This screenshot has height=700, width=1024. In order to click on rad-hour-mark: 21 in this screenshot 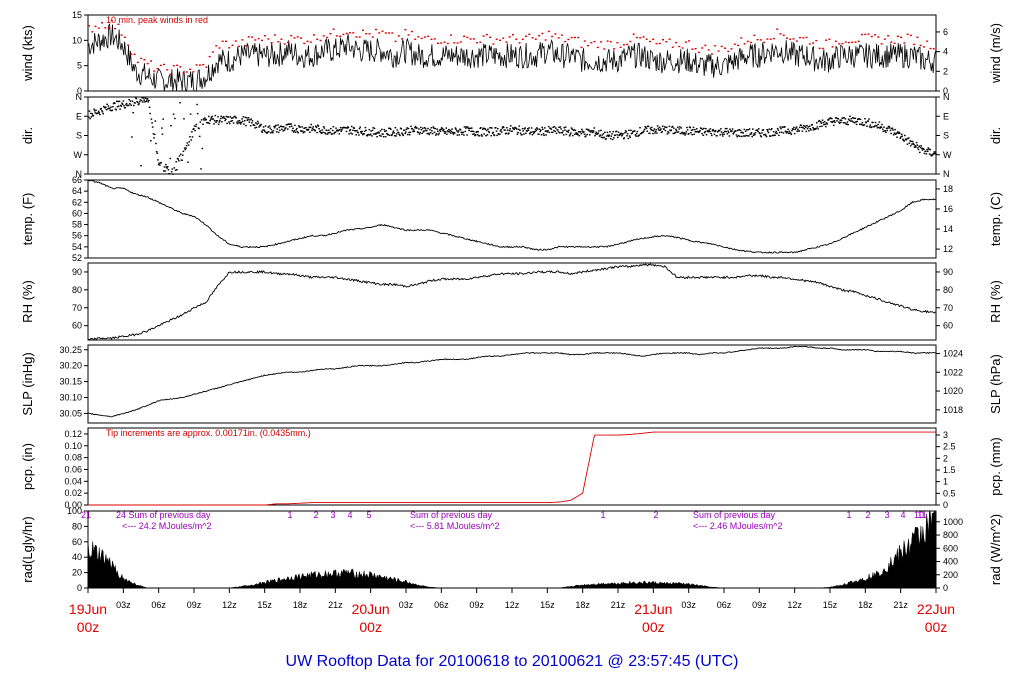, I will do `click(86, 515)`.